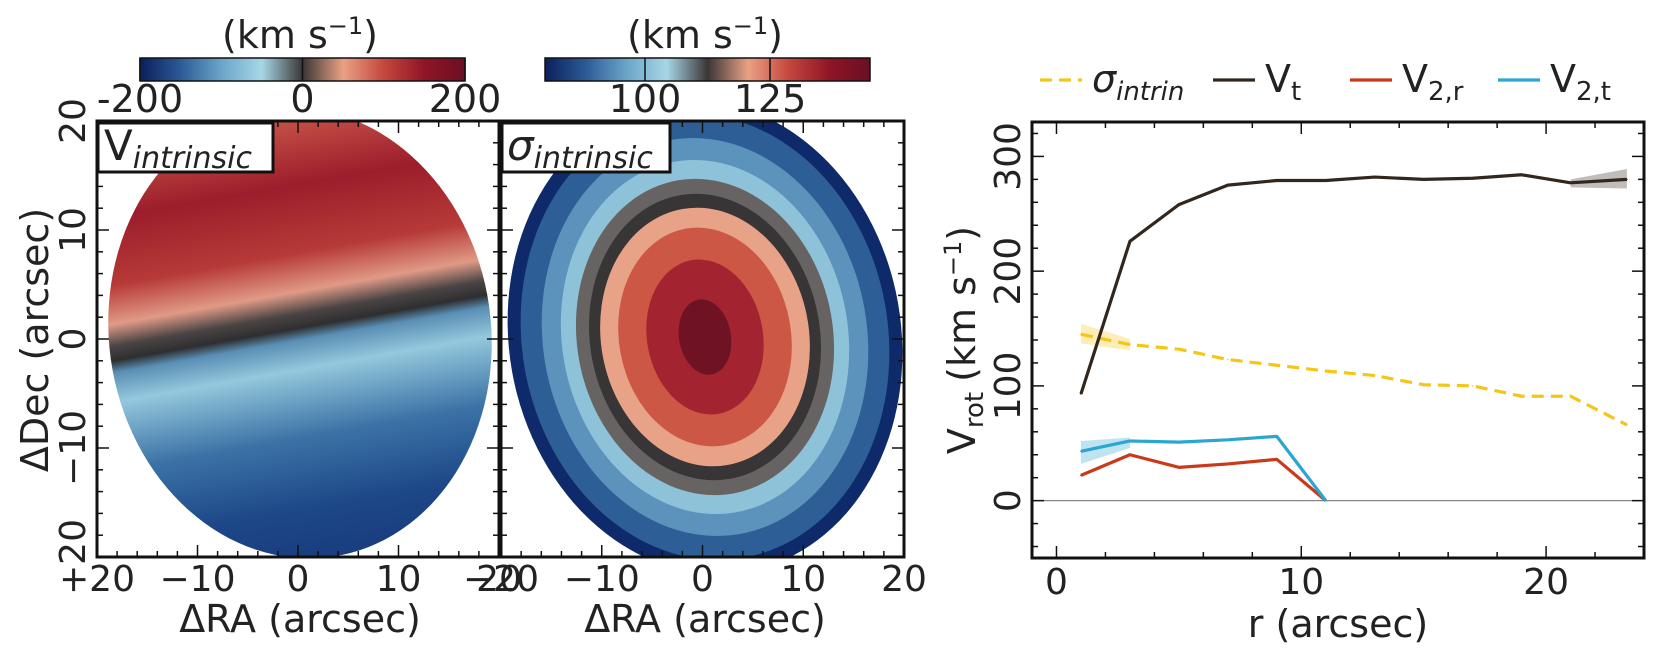  Describe the element at coordinates (705, 34) in the screenshot. I see `colorbar-dispersion-unit: (km s−1)` at that location.